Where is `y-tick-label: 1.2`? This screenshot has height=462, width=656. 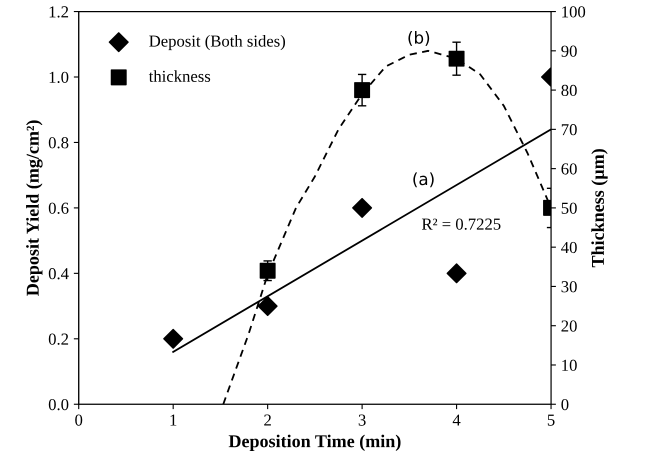
y-tick-label: 1.2 is located at coordinates (59, 12).